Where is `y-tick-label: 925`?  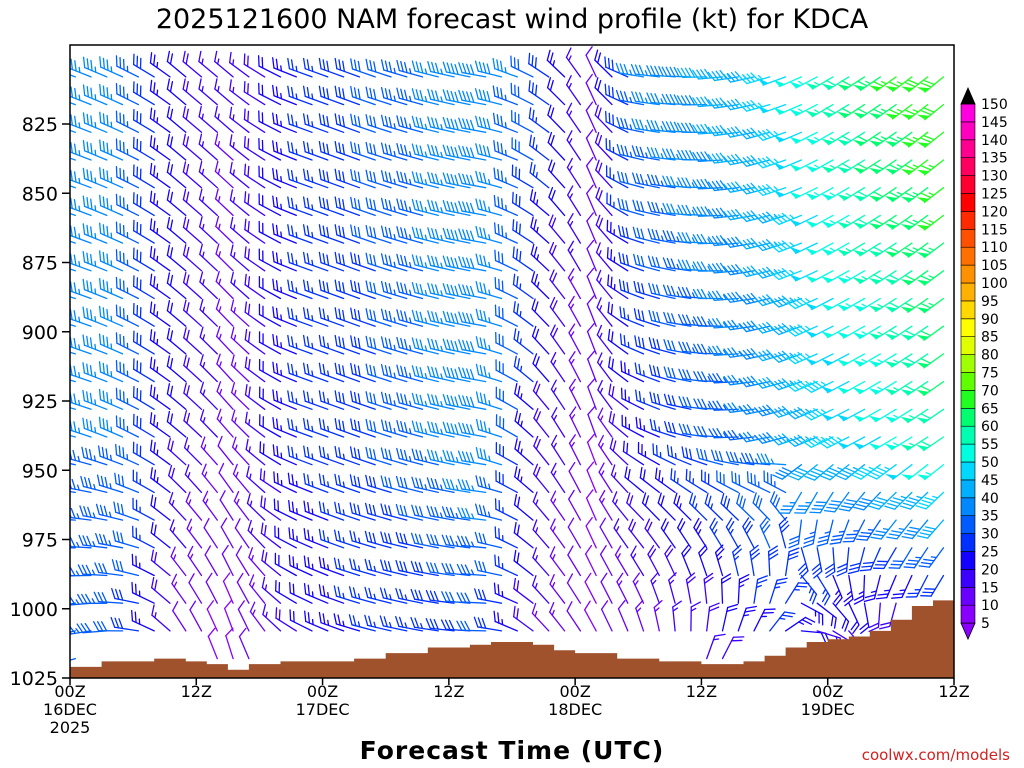 y-tick-label: 925 is located at coordinates (40, 402).